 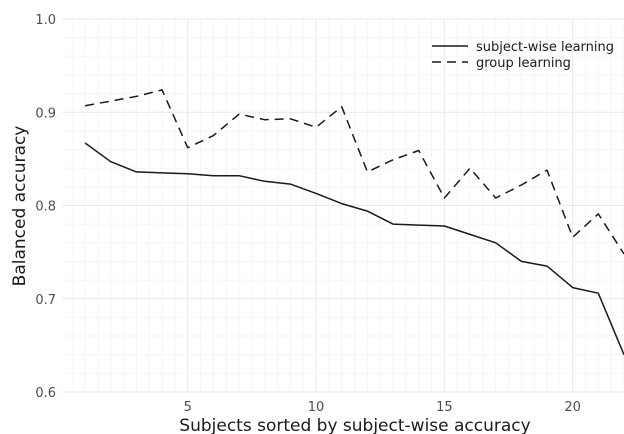 What do you see at coordinates (354, 425) in the screenshot?
I see `x-axis-title: Subjects sorted by subject-wise accuracy` at bounding box center [354, 425].